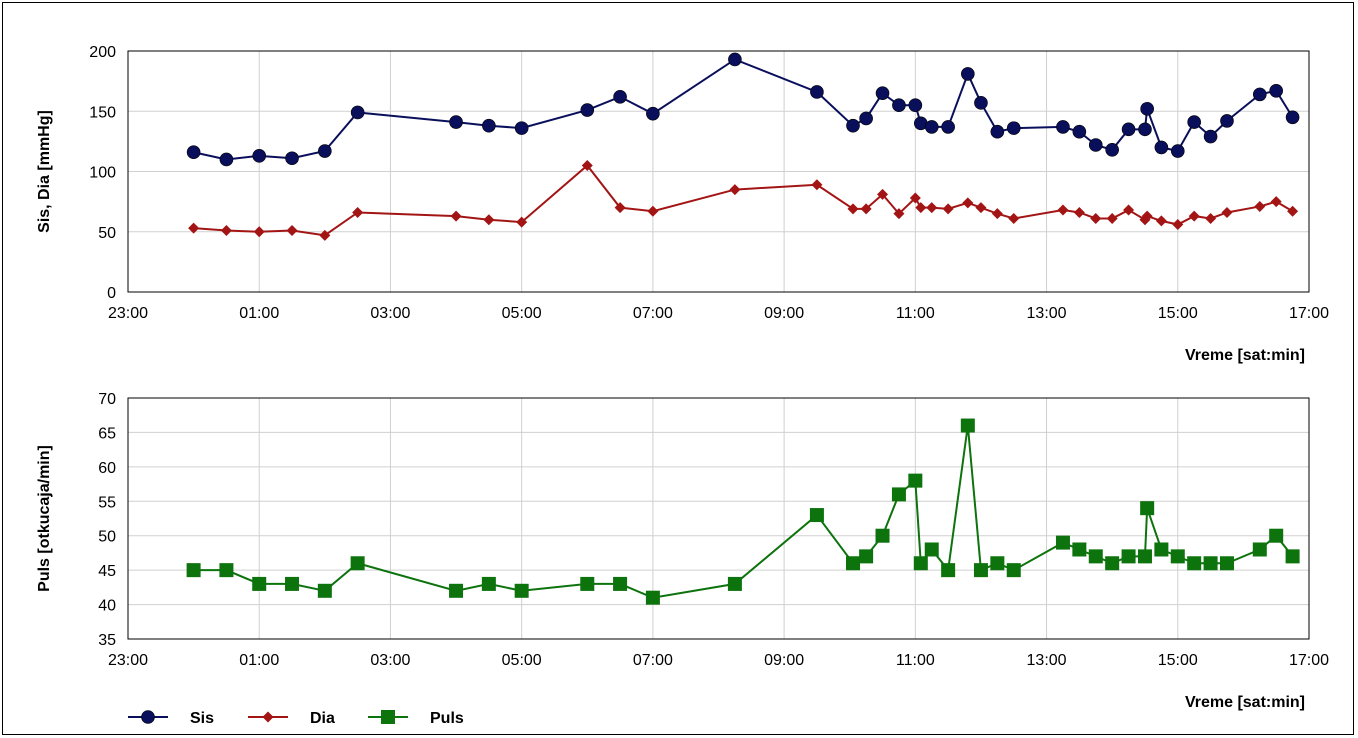 Image resolution: width=1358 pixels, height=738 pixels. What do you see at coordinates (171, 718) in the screenshot?
I see `legend-item-sis: Sis` at bounding box center [171, 718].